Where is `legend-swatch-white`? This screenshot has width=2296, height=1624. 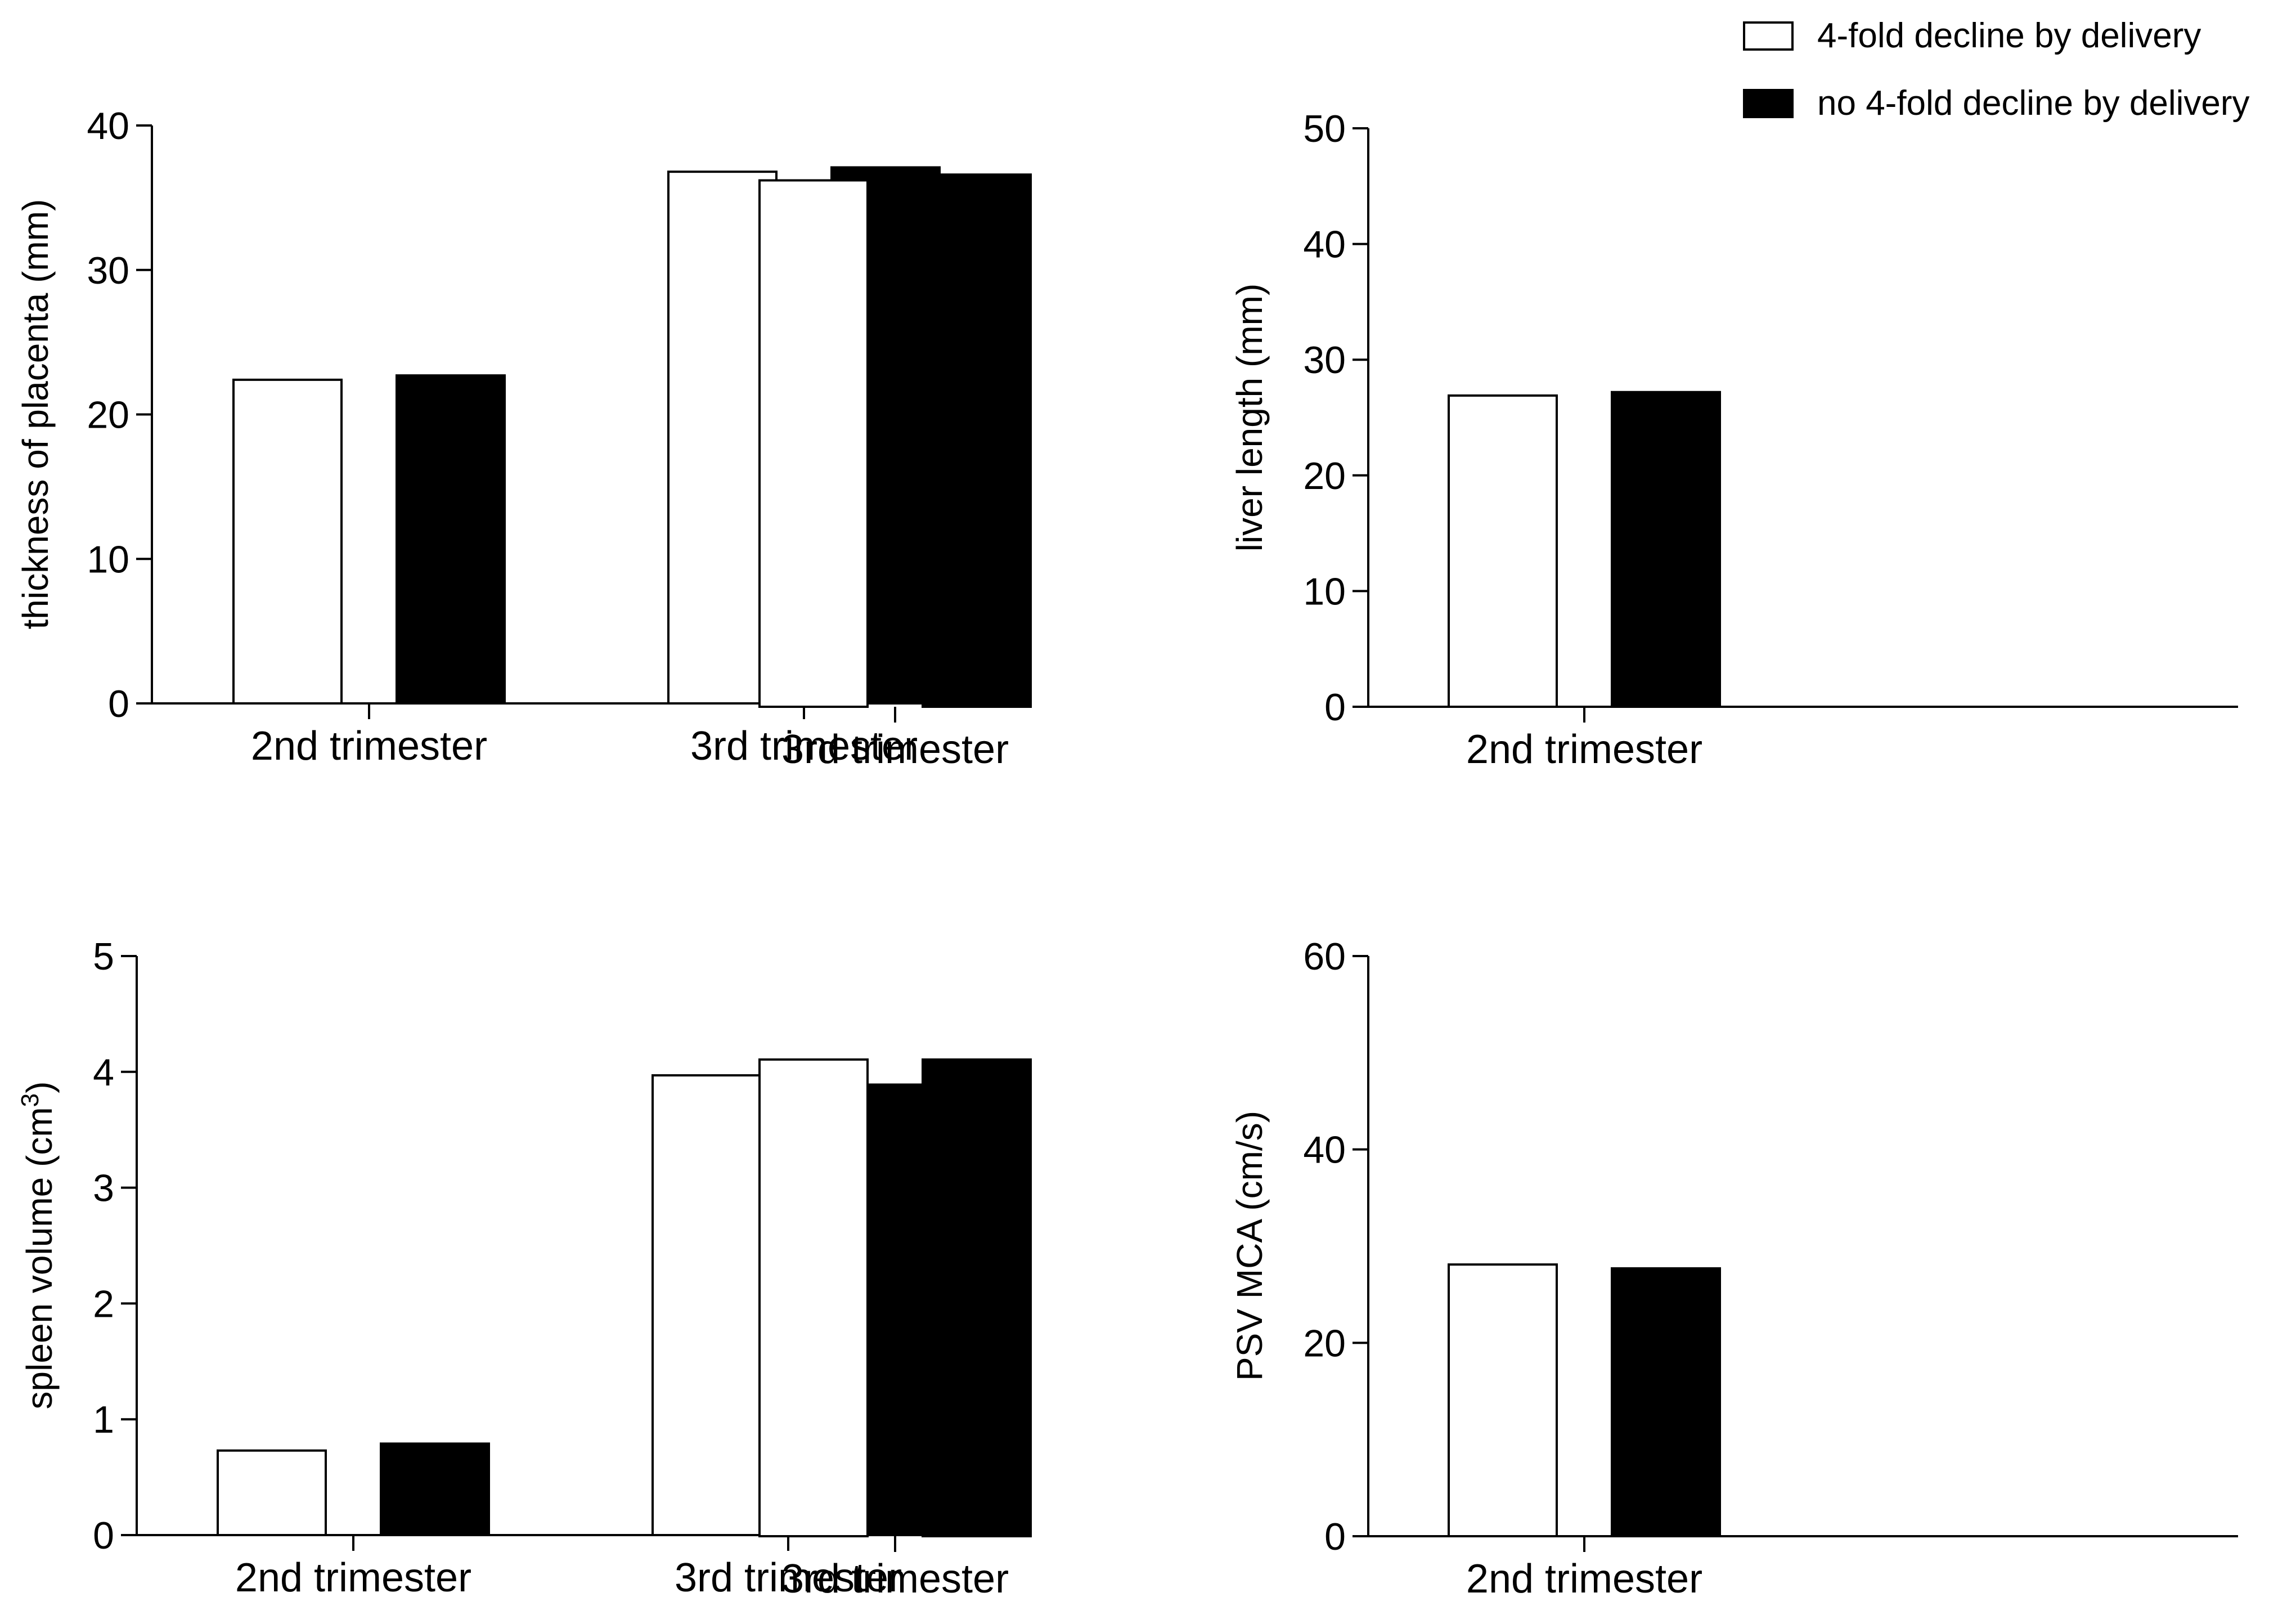
legend-swatch-white is located at coordinates (1769, 36).